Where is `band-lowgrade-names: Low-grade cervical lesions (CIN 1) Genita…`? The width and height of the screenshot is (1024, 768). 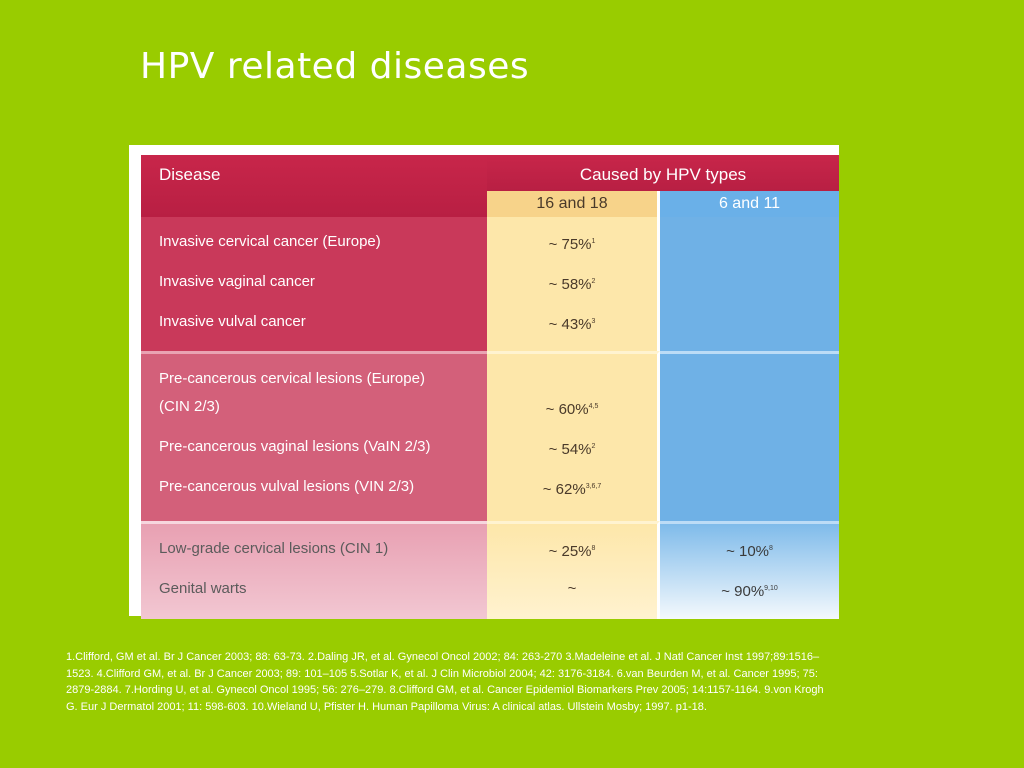 band-lowgrade-names: Low-grade cervical lesions (CIN 1) Genita… is located at coordinates (314, 570).